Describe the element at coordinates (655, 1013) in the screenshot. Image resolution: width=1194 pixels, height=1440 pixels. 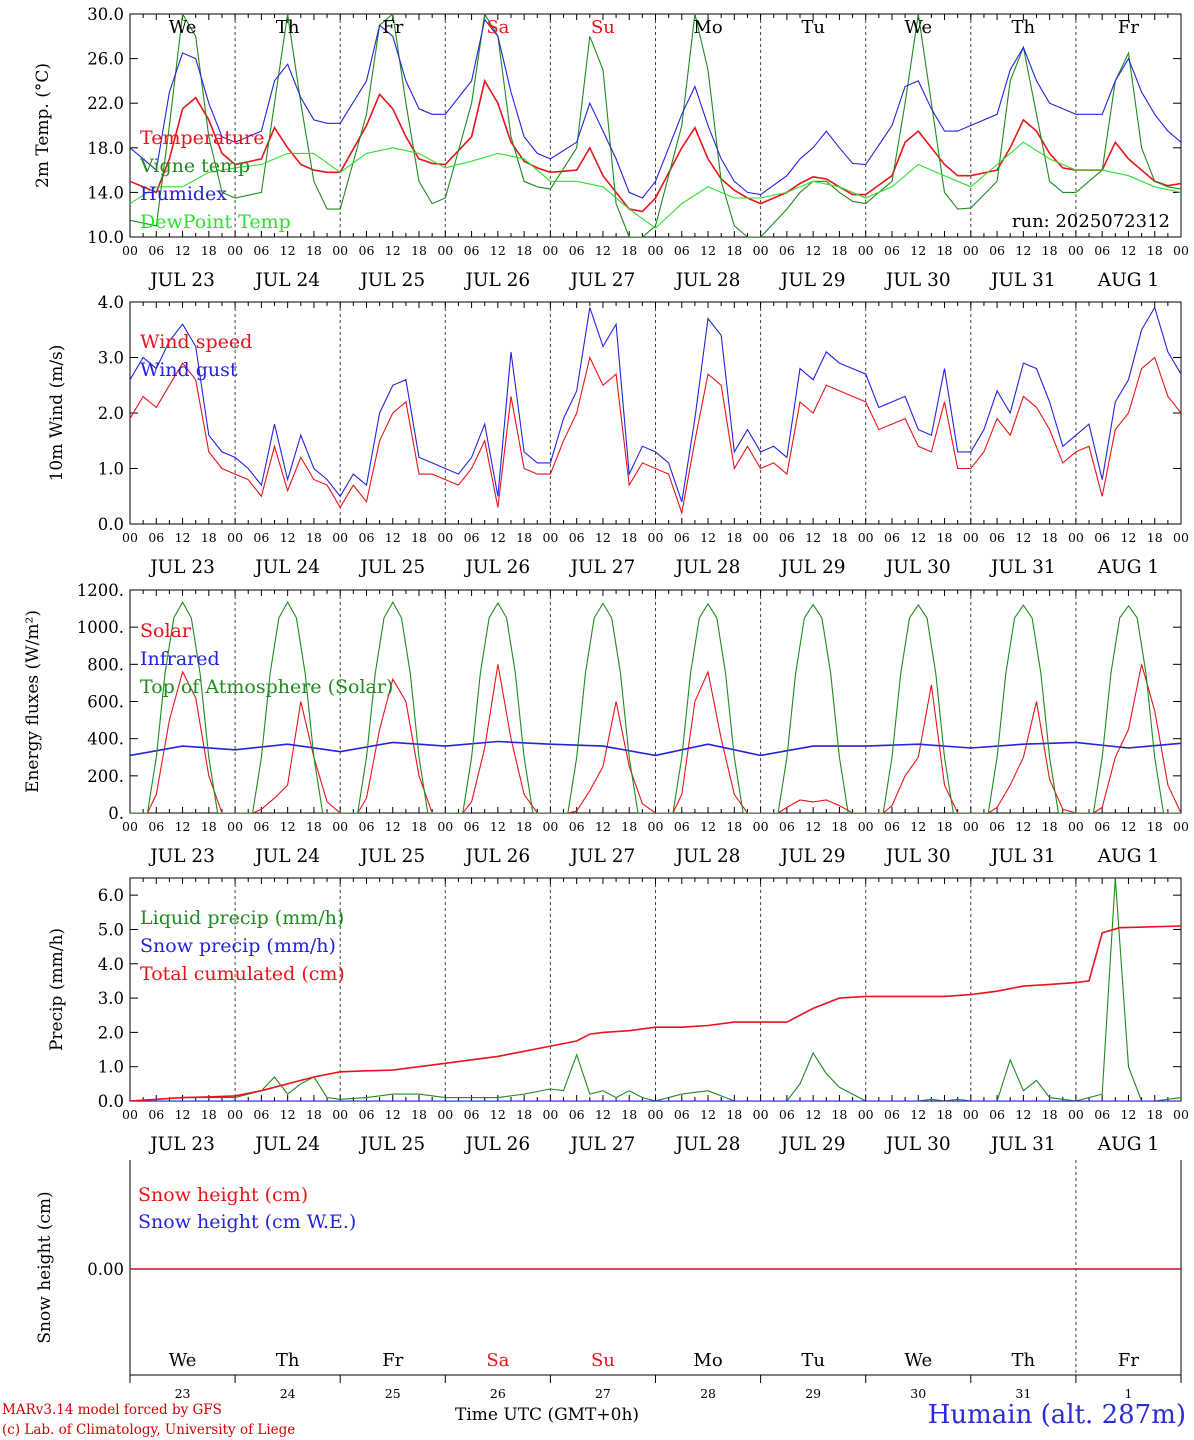
I see `series-line-total-cumulated-cm-` at that location.